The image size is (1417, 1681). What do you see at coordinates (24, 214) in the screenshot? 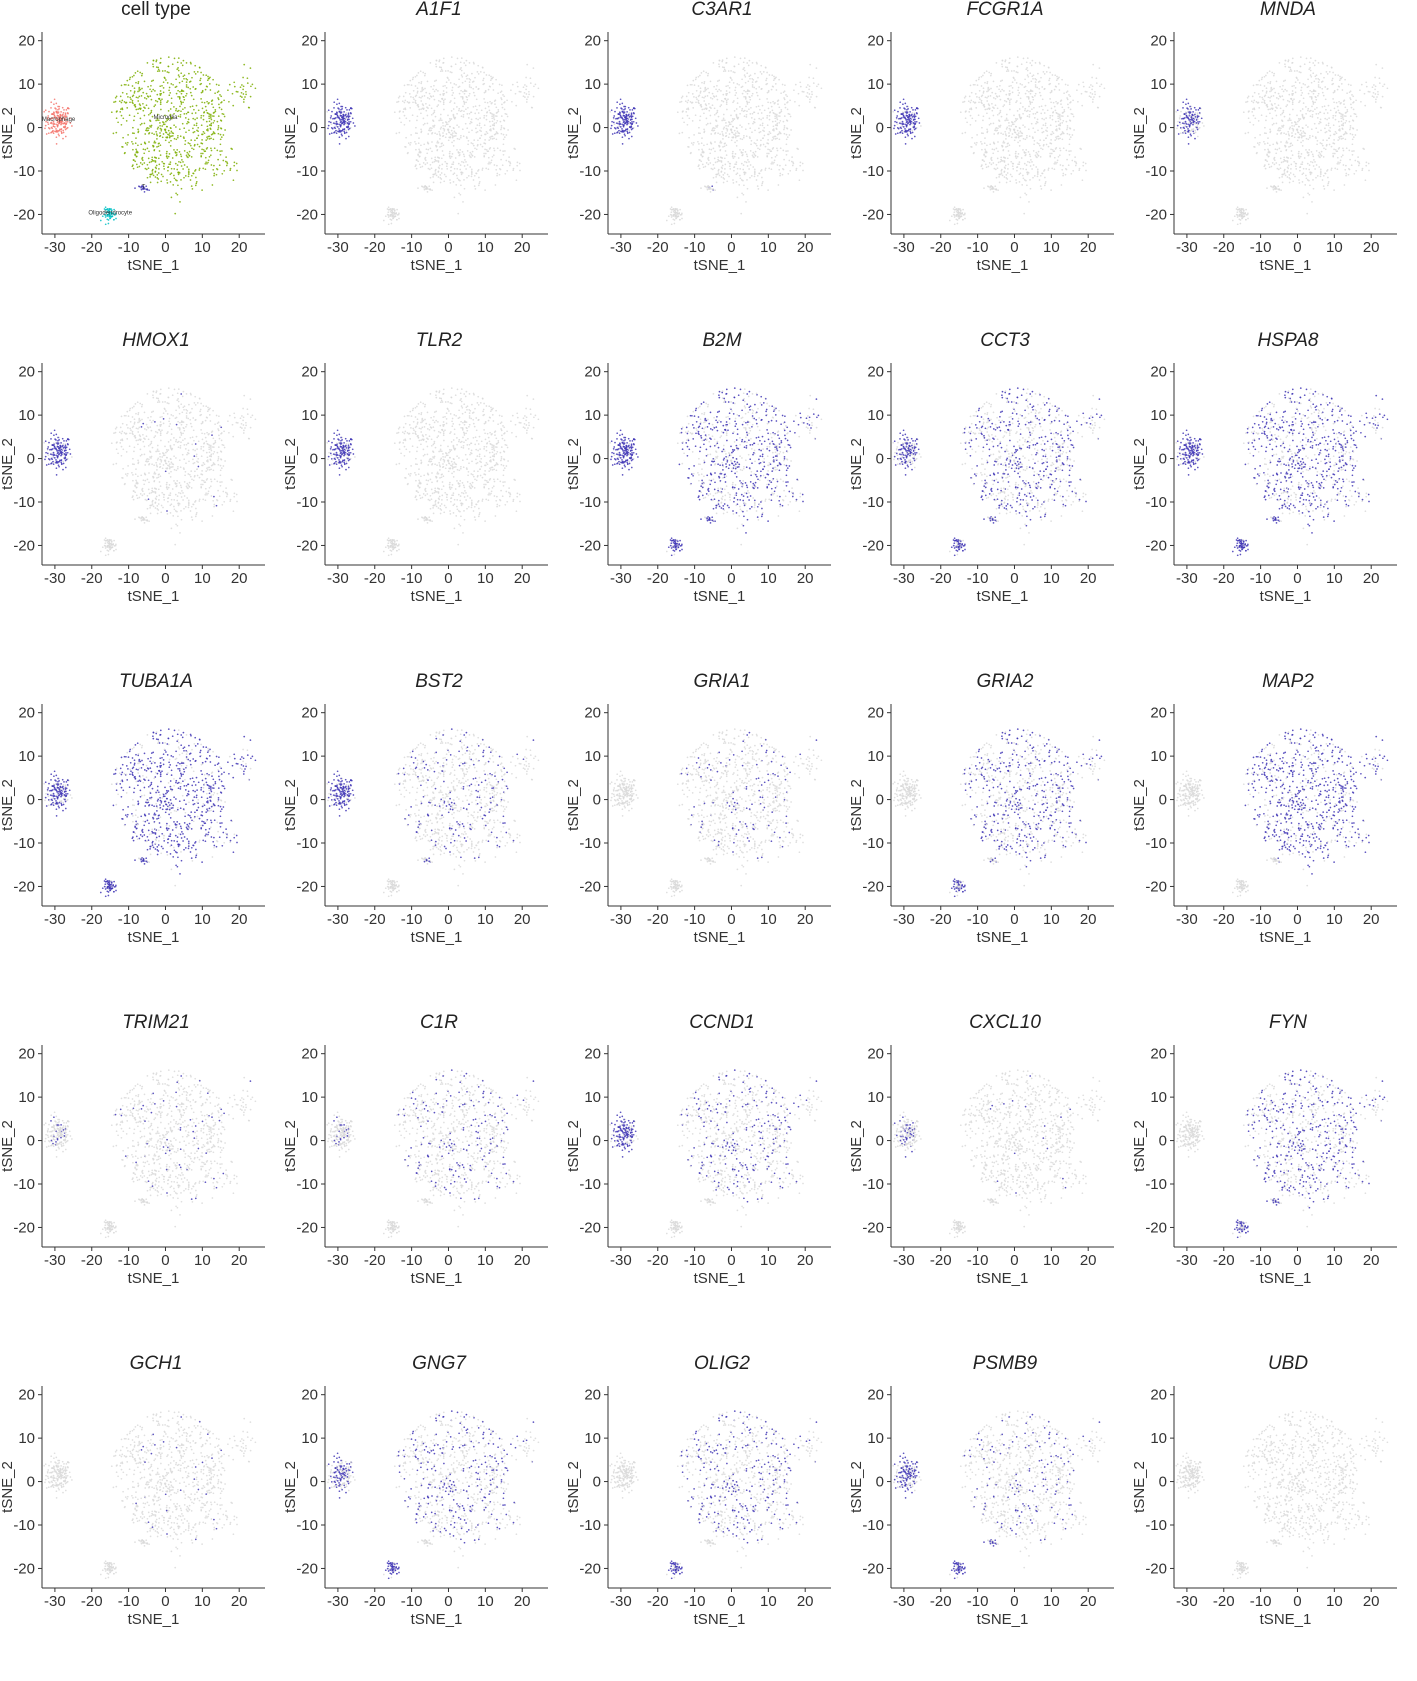
I see `y-tick-label: -20` at bounding box center [24, 214].